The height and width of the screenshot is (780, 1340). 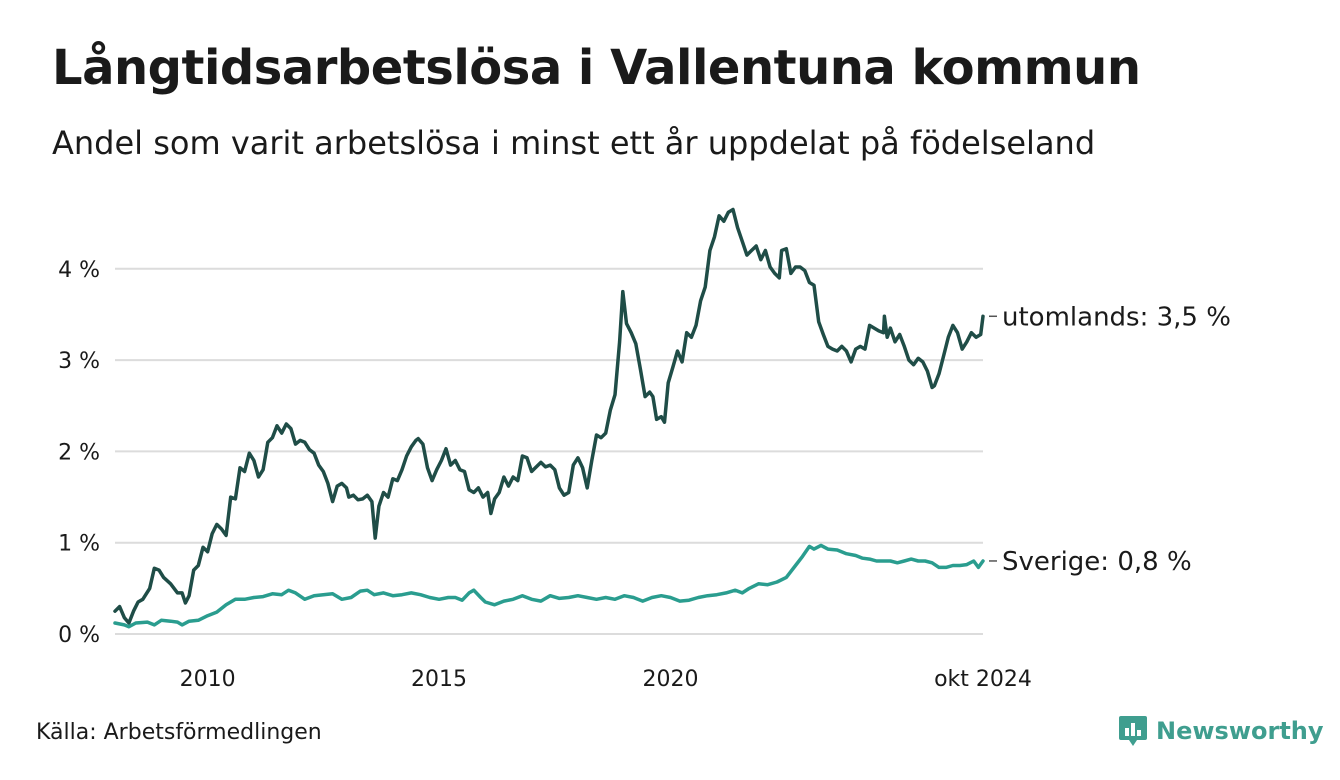 I want to click on series-end-labels: utomlands: 3,5 % Sverige: 0,8 %, so click(x=1110, y=439).